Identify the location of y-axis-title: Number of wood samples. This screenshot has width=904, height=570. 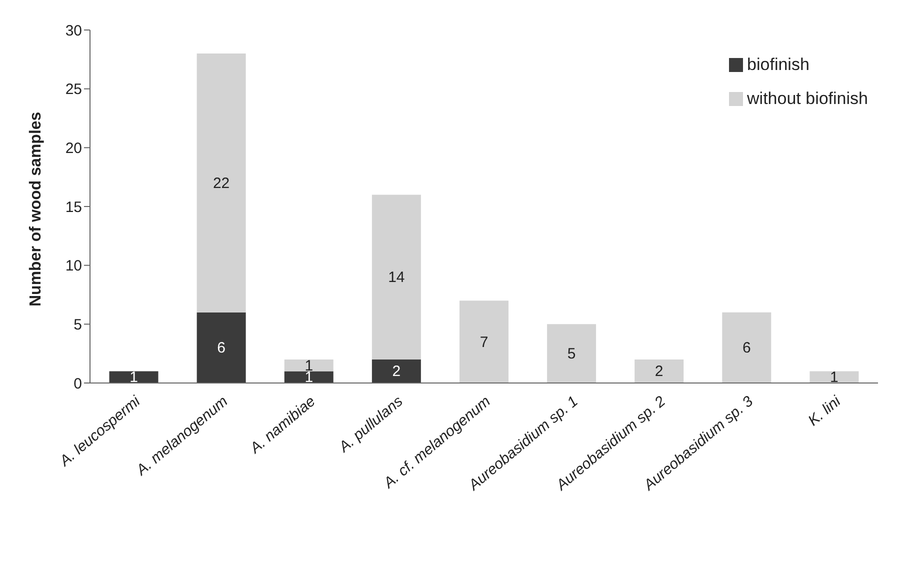
(36, 209).